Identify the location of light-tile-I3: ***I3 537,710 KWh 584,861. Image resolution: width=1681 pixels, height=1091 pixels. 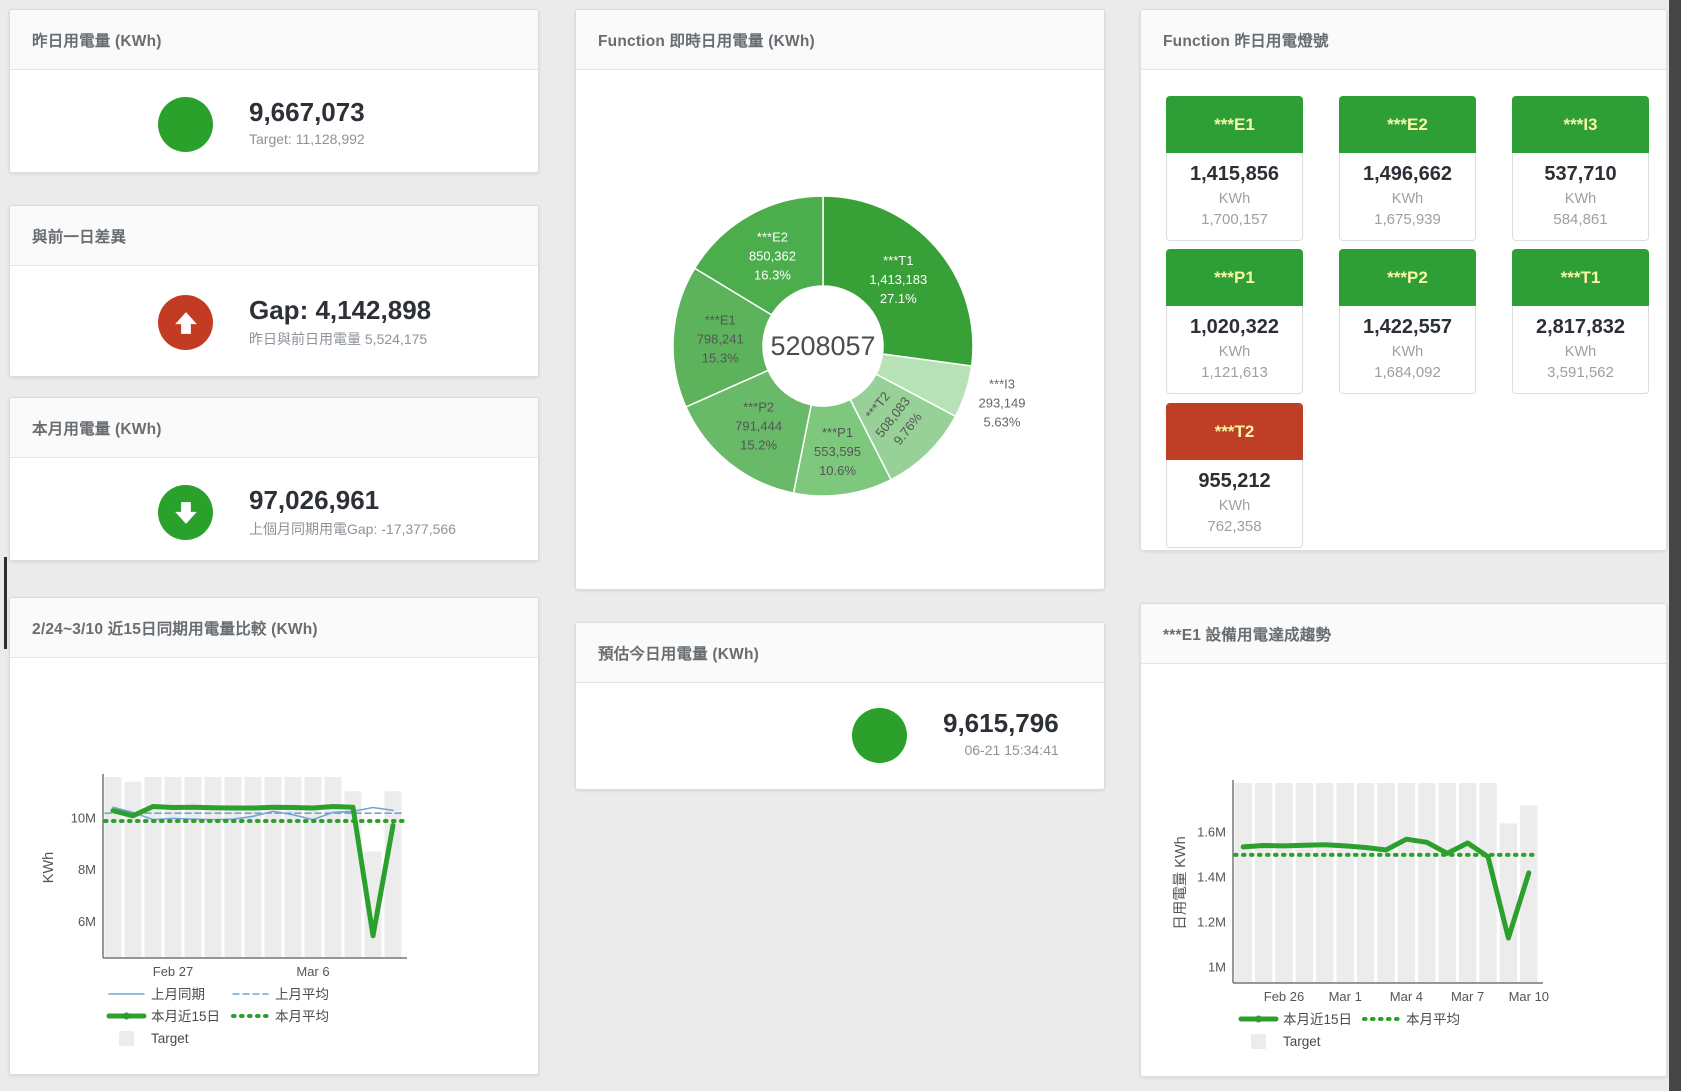
(1580, 168).